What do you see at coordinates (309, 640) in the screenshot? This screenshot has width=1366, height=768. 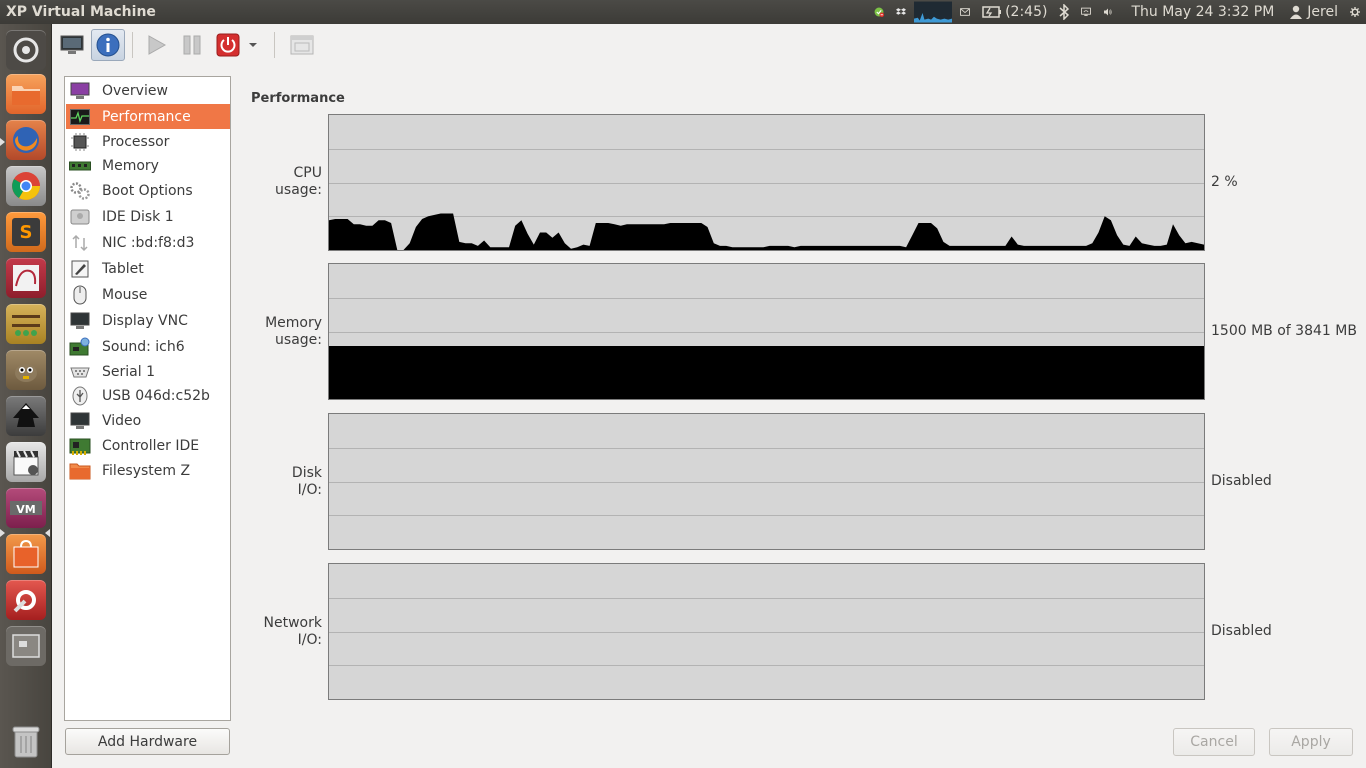 I see `network-label-line2: I/O:` at bounding box center [309, 640].